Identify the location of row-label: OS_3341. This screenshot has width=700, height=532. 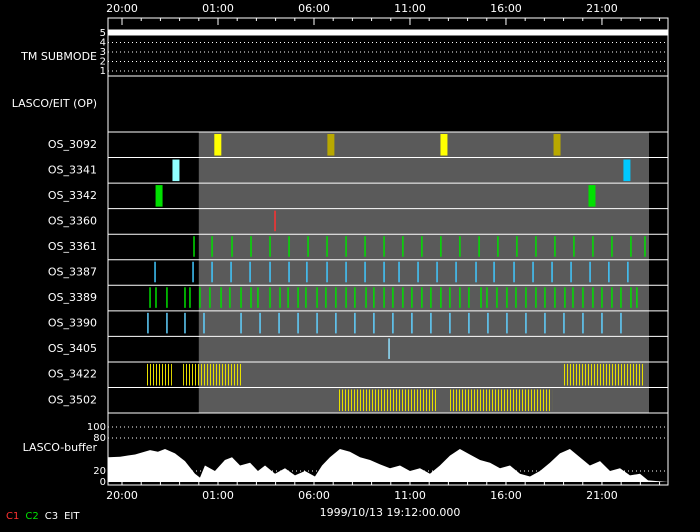
(72, 169).